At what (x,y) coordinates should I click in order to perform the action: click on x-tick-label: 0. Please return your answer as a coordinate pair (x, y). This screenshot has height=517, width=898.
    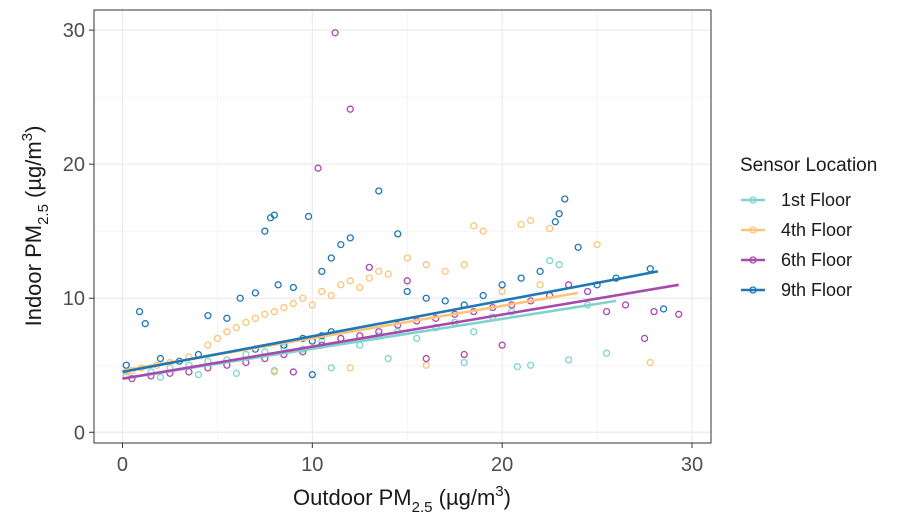
    Looking at the image, I should click on (122, 465).